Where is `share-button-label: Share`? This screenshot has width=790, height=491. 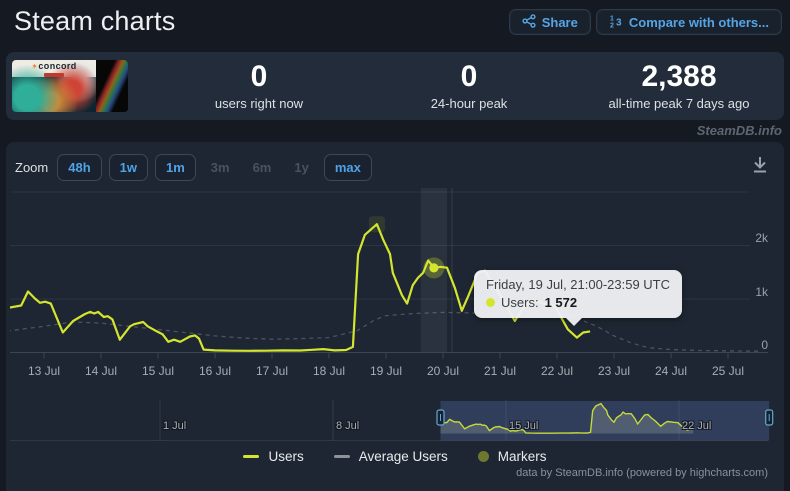
share-button-label: Share is located at coordinates (559, 22).